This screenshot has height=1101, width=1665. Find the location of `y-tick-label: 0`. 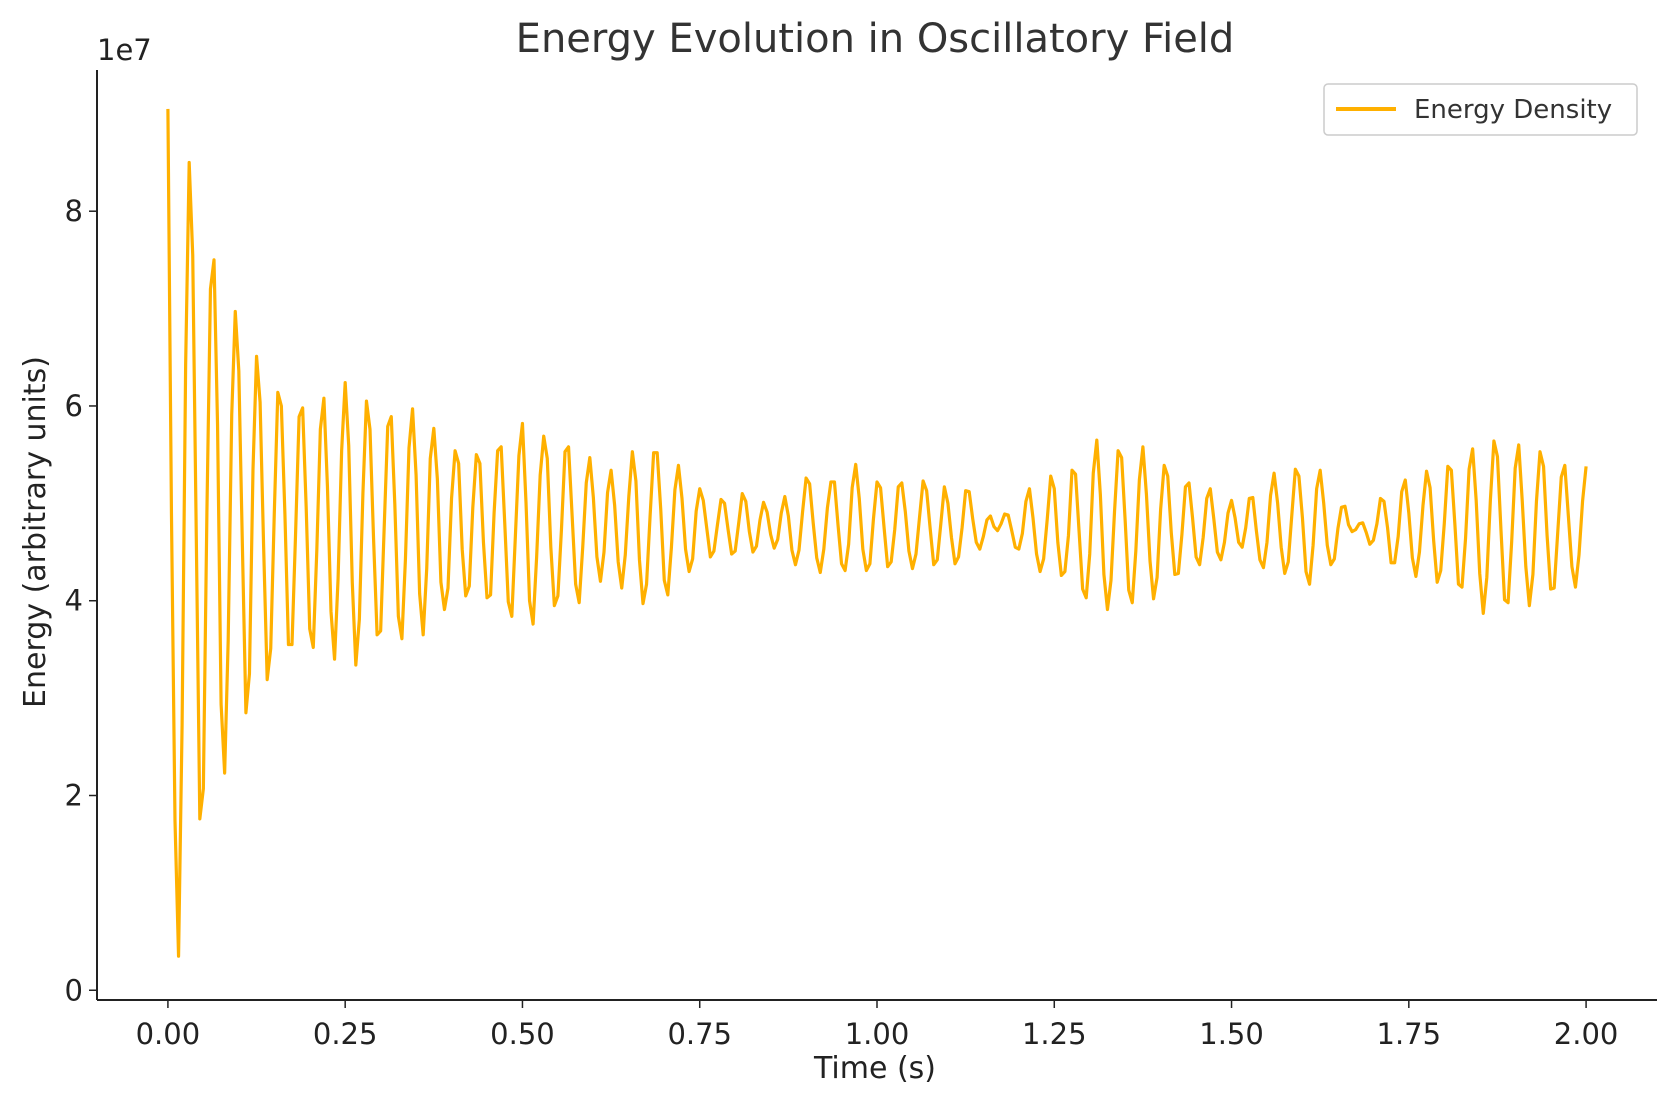

y-tick-label: 0 is located at coordinates (74, 990).